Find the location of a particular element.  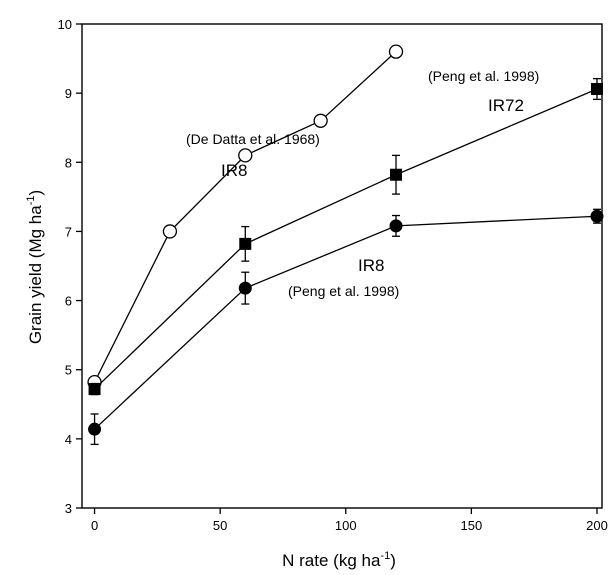

x-axis-title: N rate (kg ha-1) is located at coordinates (339, 560).